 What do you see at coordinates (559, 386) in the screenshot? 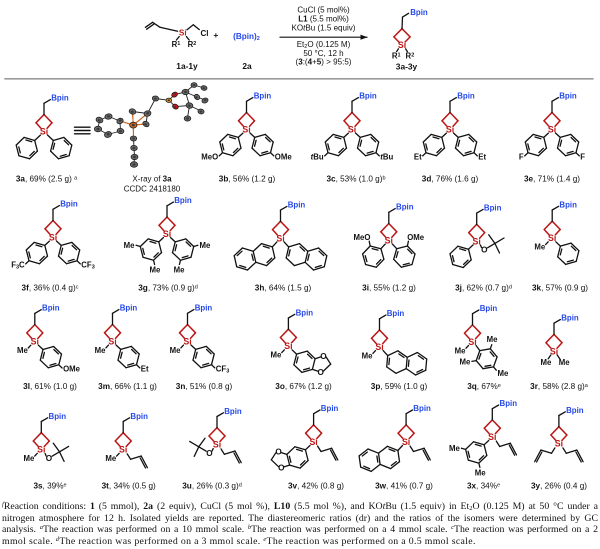
I see `svg-text: 3r, 58% (2.8 g)a` at bounding box center [559, 386].